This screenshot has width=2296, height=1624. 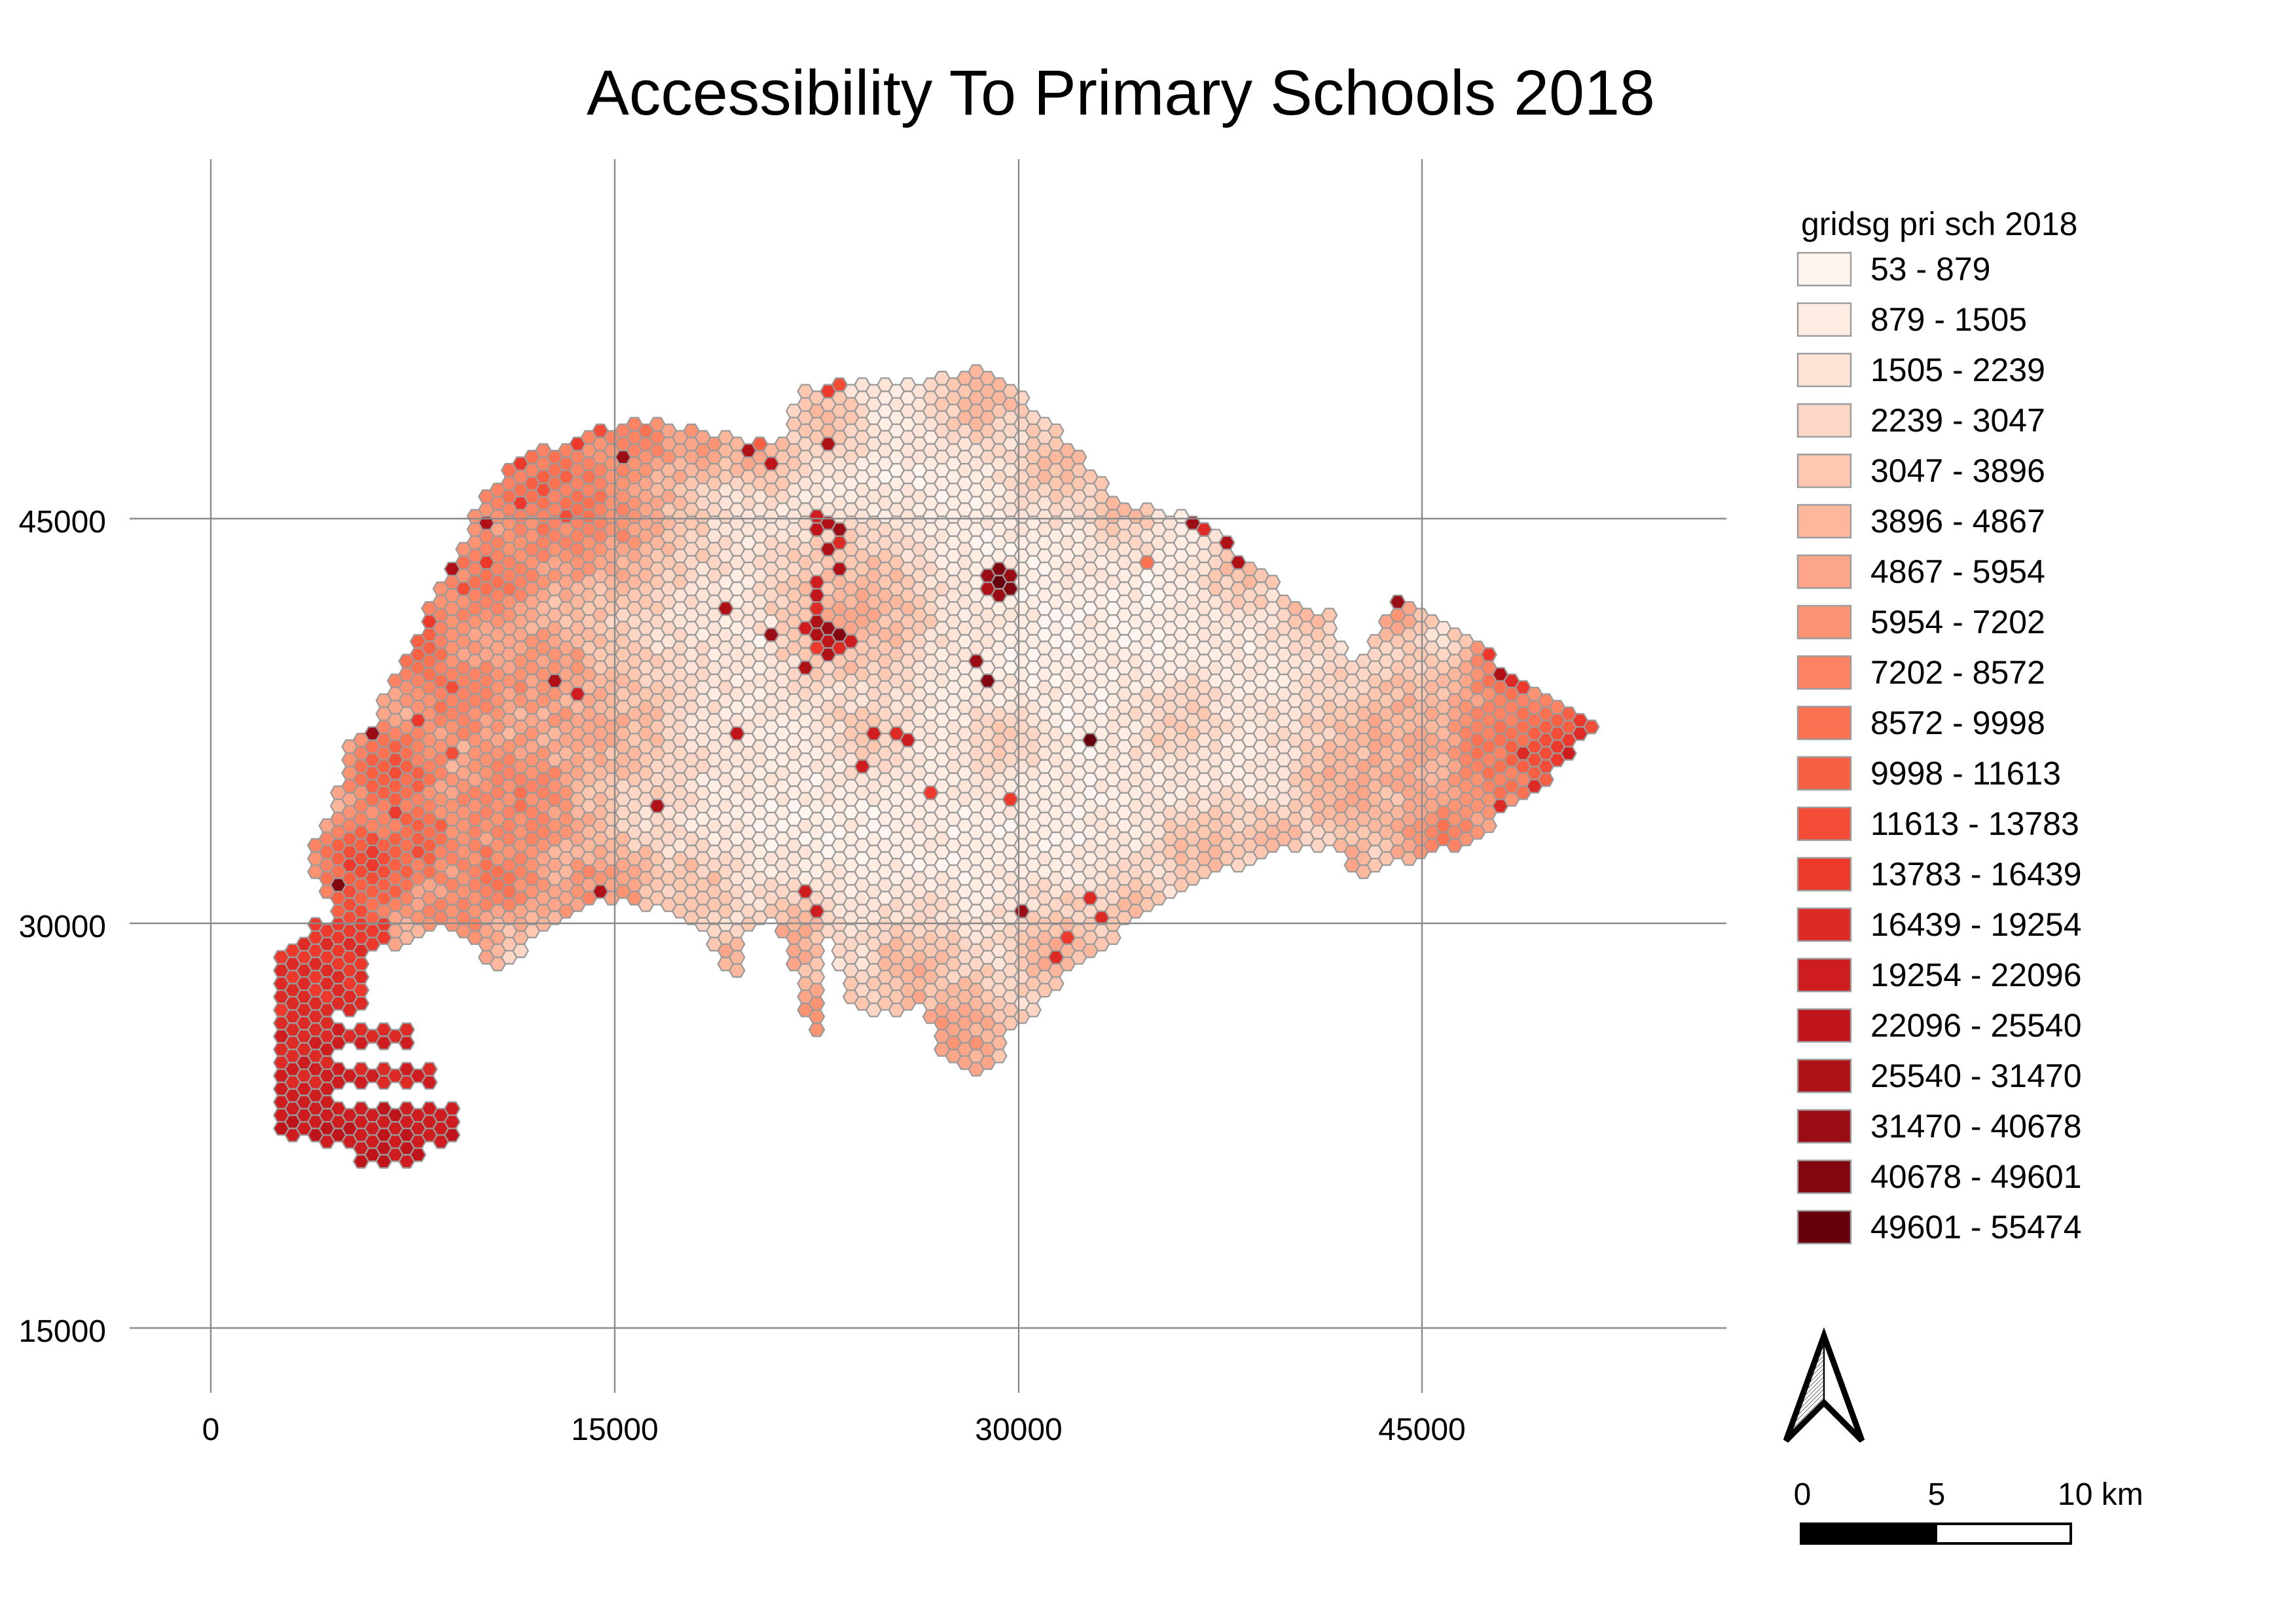 What do you see at coordinates (1937, 1494) in the screenshot?
I see `svg-text: 5` at bounding box center [1937, 1494].